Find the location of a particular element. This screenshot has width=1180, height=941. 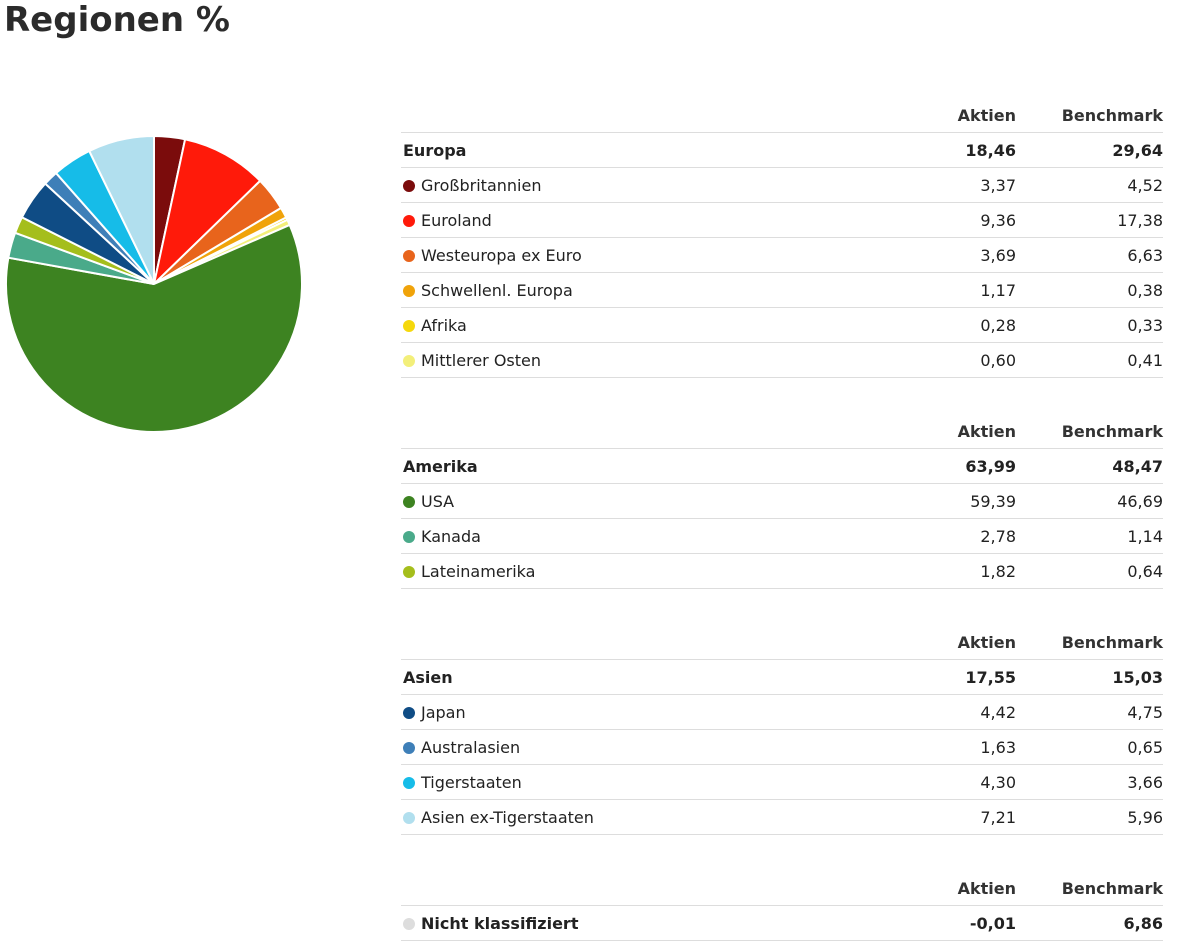

region-name-cell: Tigerstaaten is located at coordinates (638, 782).